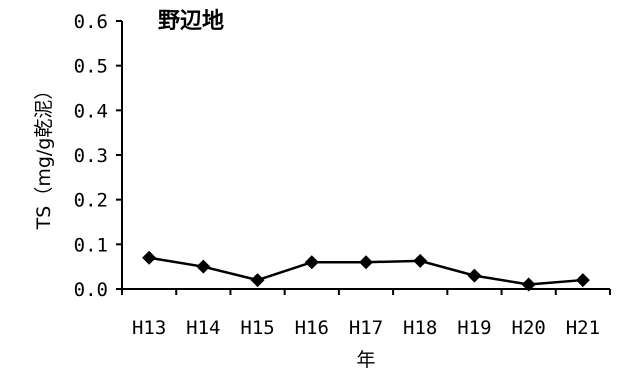 This screenshot has height=376, width=619. Describe the element at coordinates (91, 67) in the screenshot. I see `y-tick-label: 0.5` at that location.